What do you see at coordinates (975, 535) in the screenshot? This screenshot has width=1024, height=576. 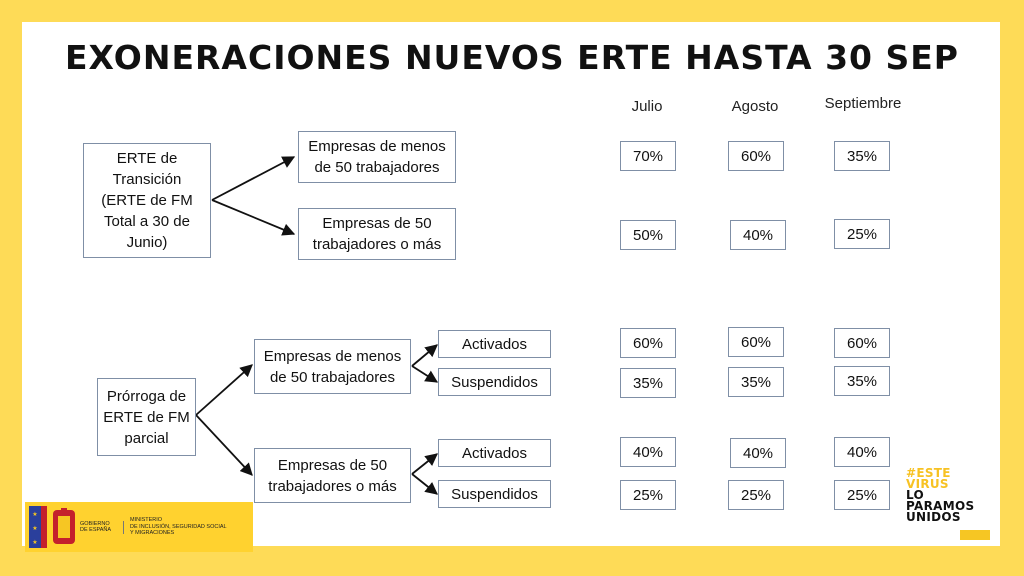 I see `mini-flag-icon` at bounding box center [975, 535].